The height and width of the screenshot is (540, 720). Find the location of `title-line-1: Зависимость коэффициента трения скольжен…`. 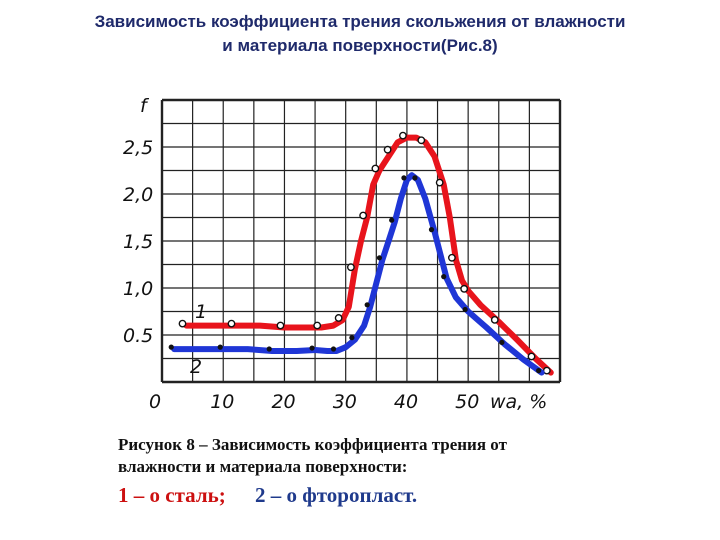

title-line-1: Зависимость коэффициента трения скольжен… is located at coordinates (360, 21).